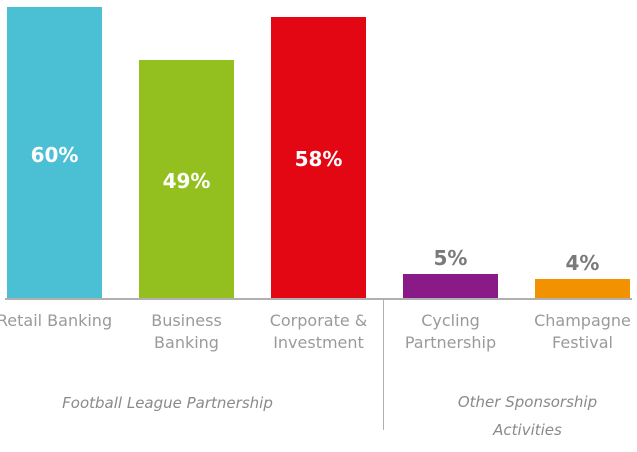  What do you see at coordinates (582, 331) in the screenshot?
I see `x-tick-label: Champagne Festival` at bounding box center [582, 331].